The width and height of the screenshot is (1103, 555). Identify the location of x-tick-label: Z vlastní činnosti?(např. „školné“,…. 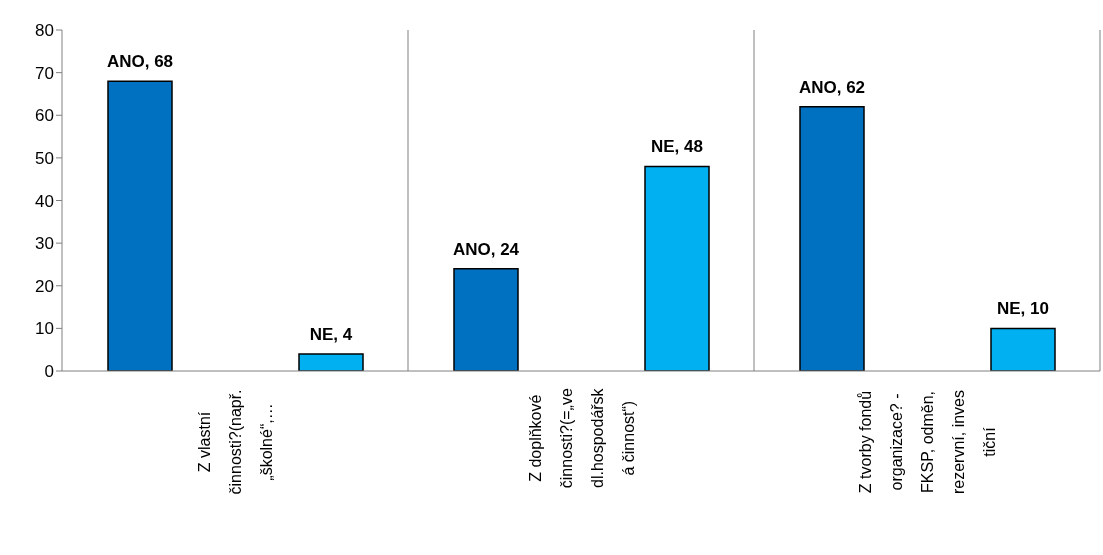
(235, 442).